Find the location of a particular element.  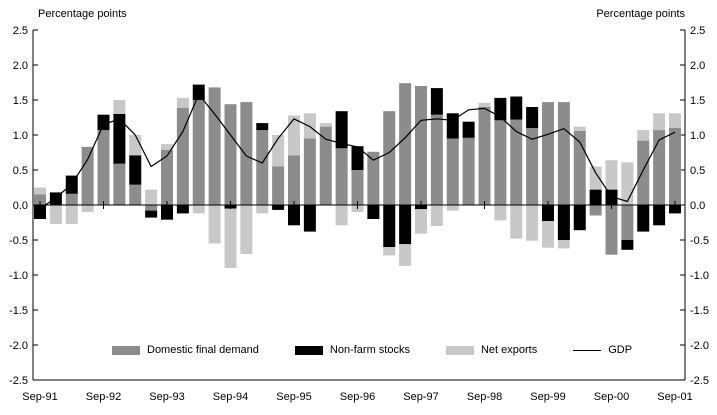

right-tick-label: 1.0 is located at coordinates (697, 136).